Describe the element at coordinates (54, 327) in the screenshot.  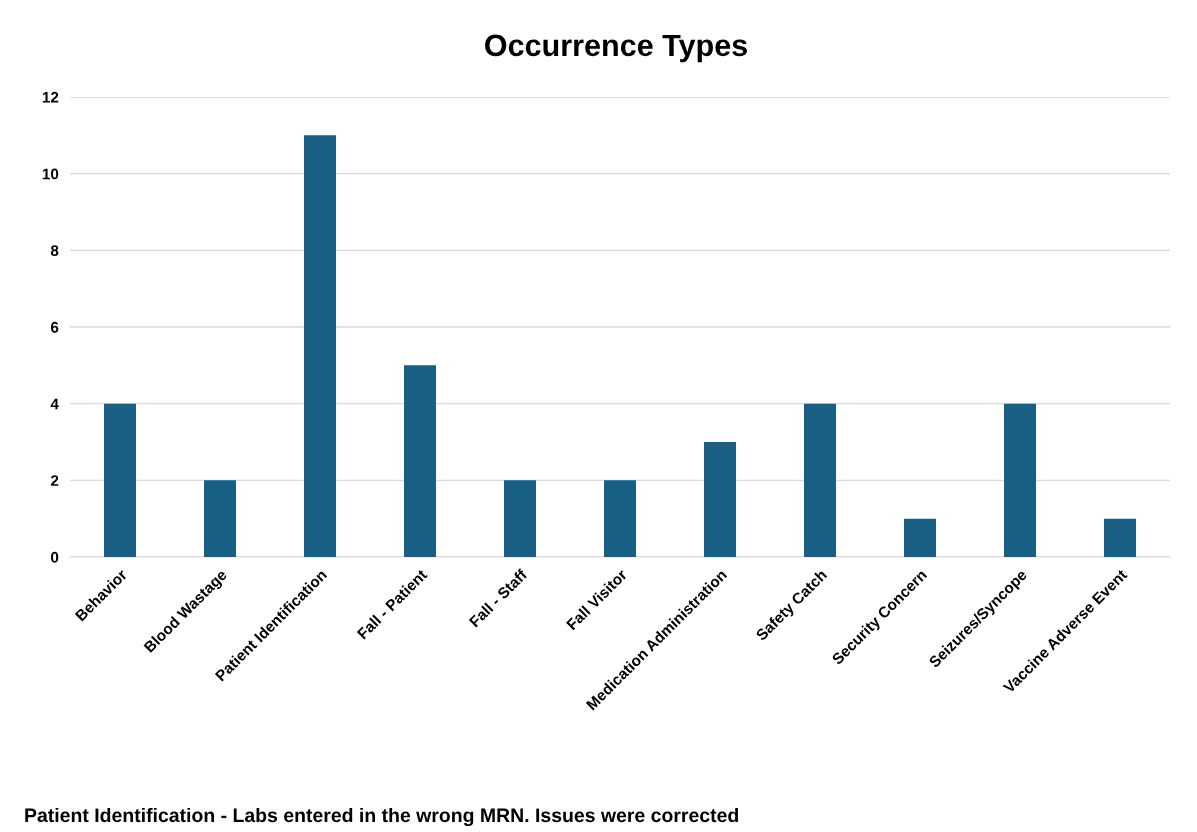
I see `y-tick-label: 6` at that location.